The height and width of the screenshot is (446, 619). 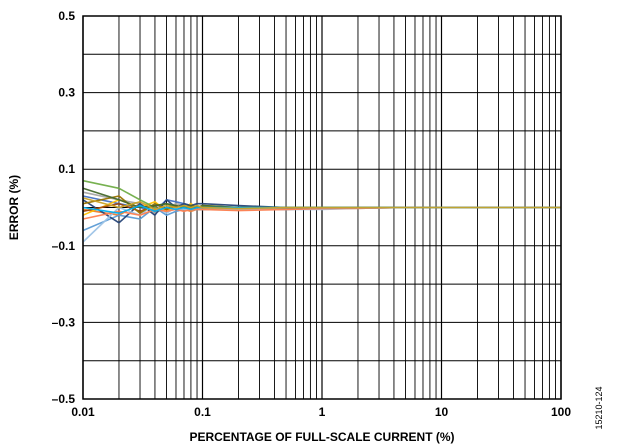 What do you see at coordinates (64, 399) in the screenshot?
I see `y-tick-label: –0.5` at bounding box center [64, 399].